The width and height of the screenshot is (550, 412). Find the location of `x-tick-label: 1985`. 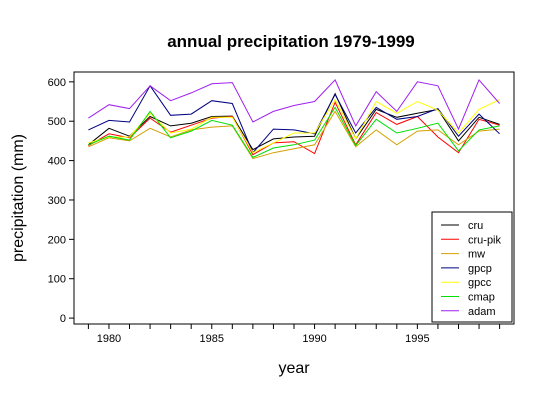

x-tick-label: 1985 is located at coordinates (212, 339).